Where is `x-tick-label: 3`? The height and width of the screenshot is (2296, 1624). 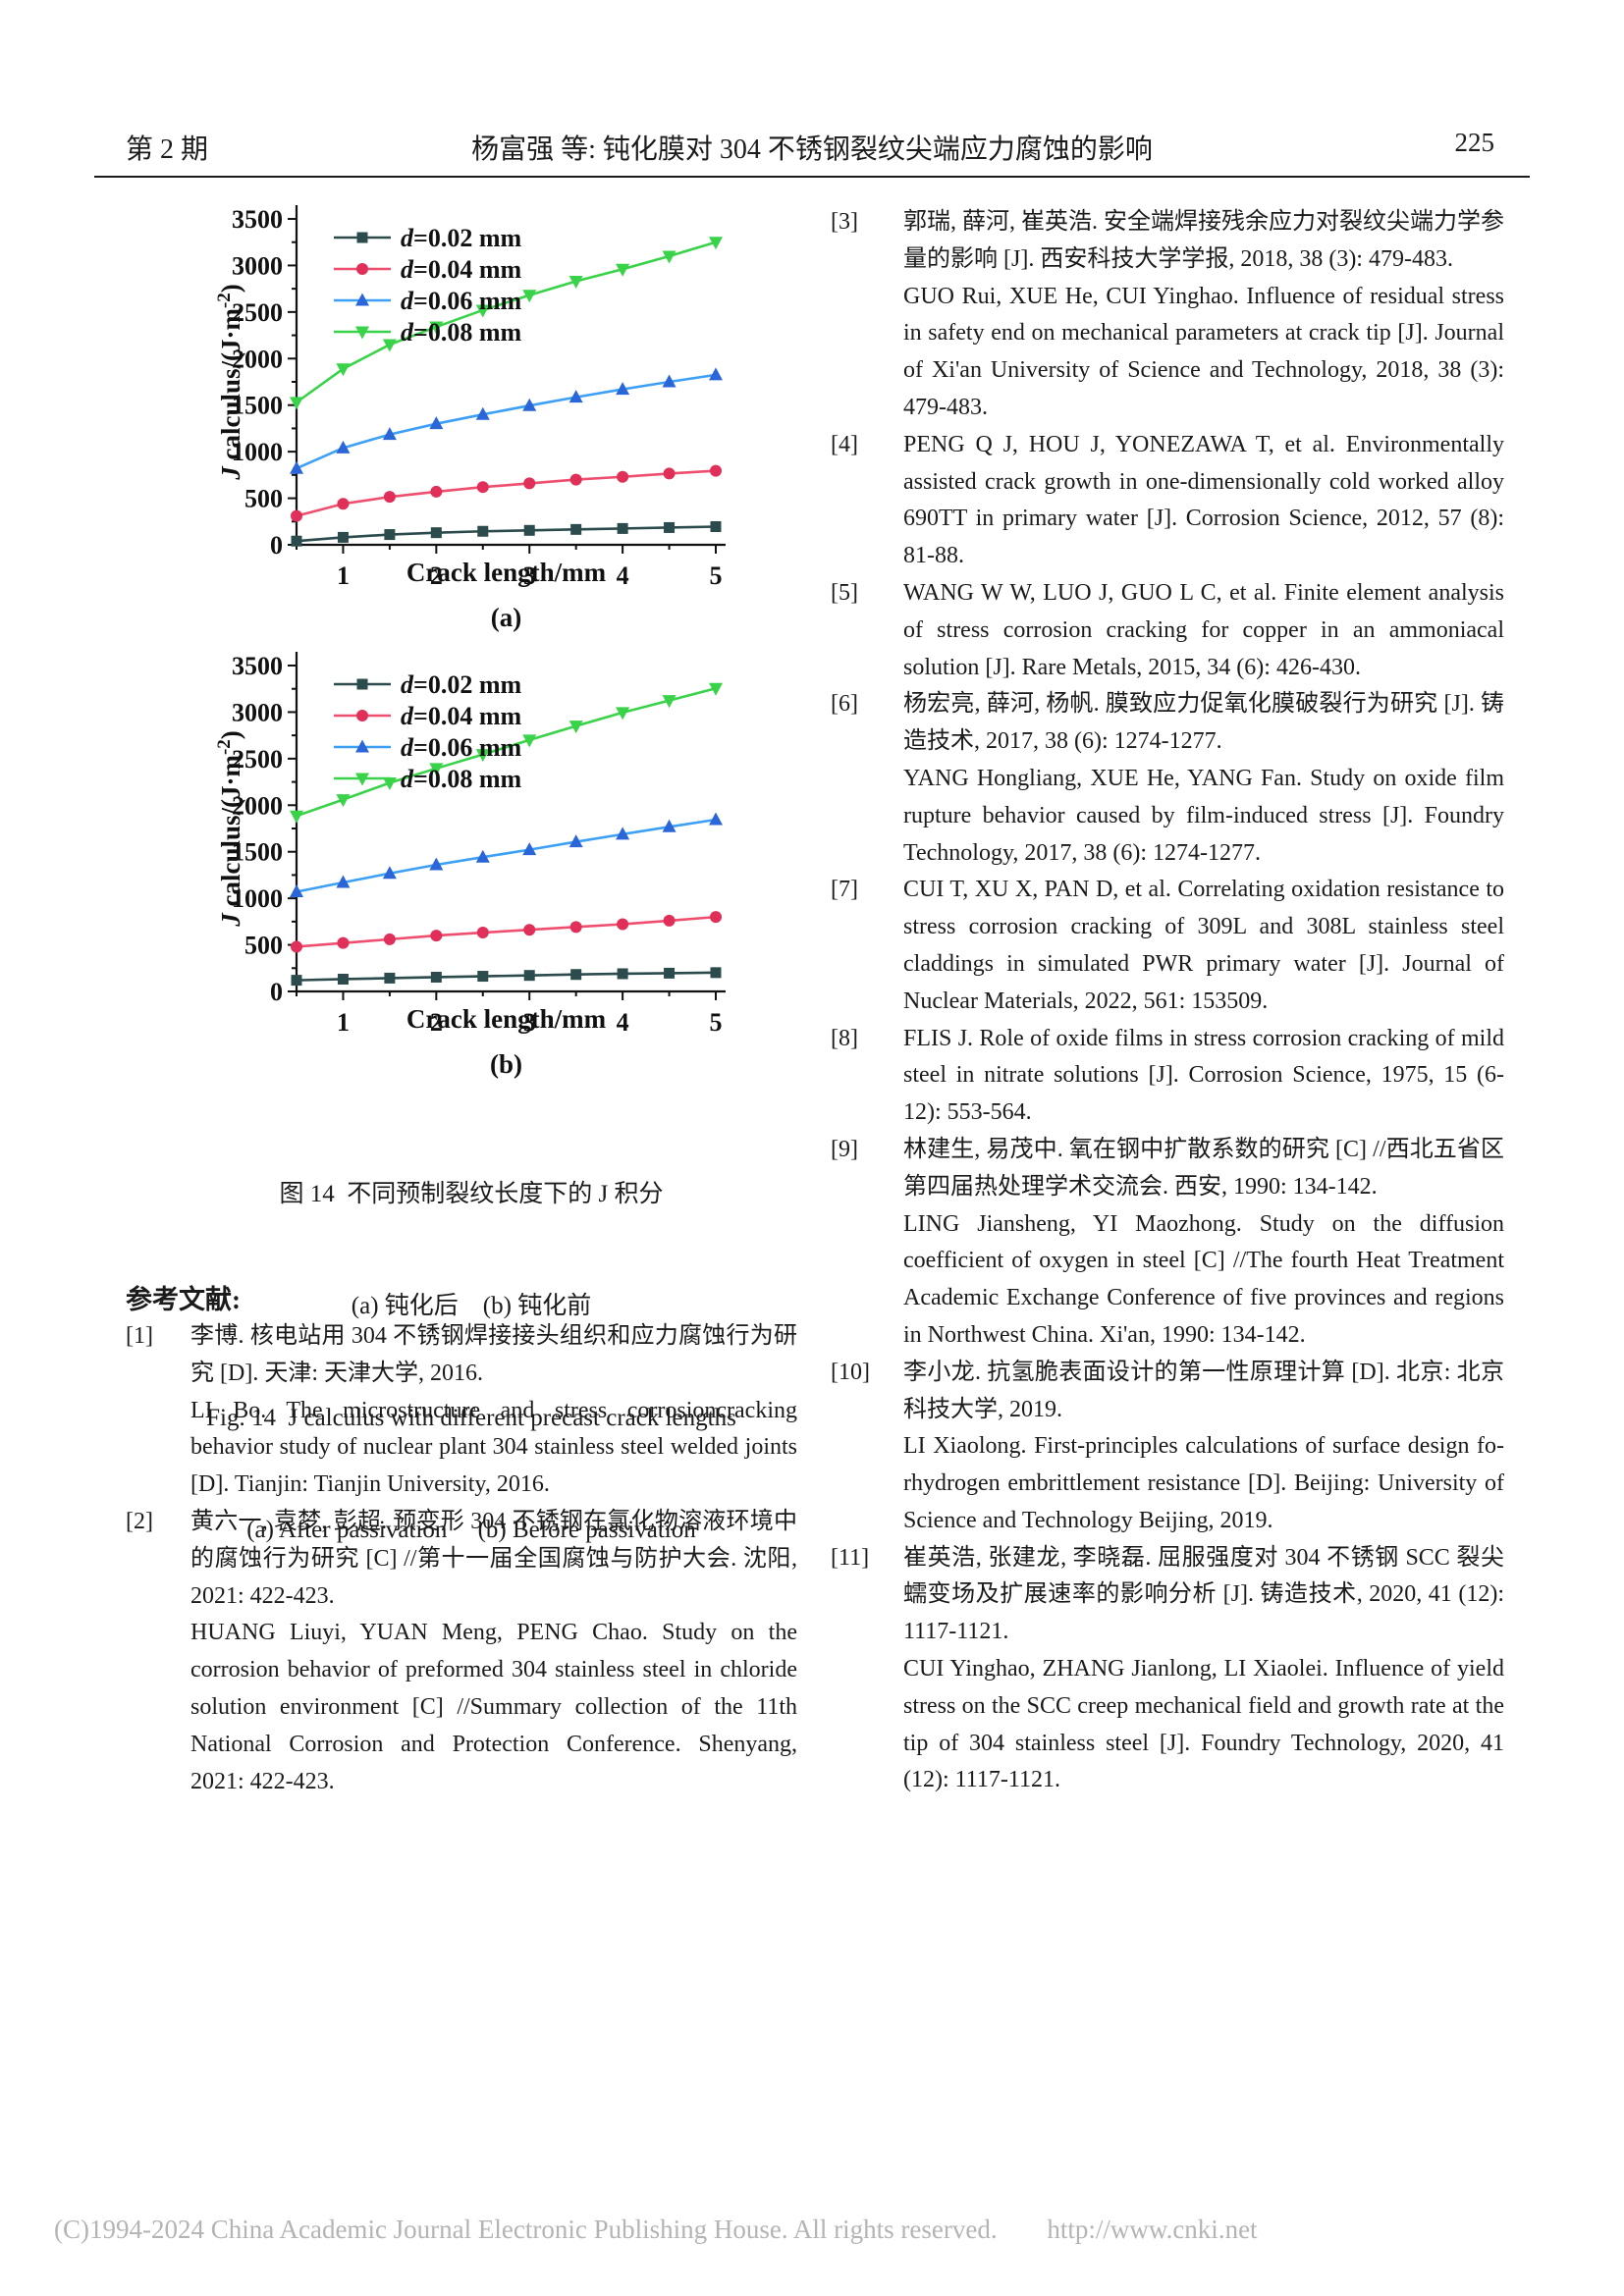
x-tick-label: 3 is located at coordinates (529, 575).